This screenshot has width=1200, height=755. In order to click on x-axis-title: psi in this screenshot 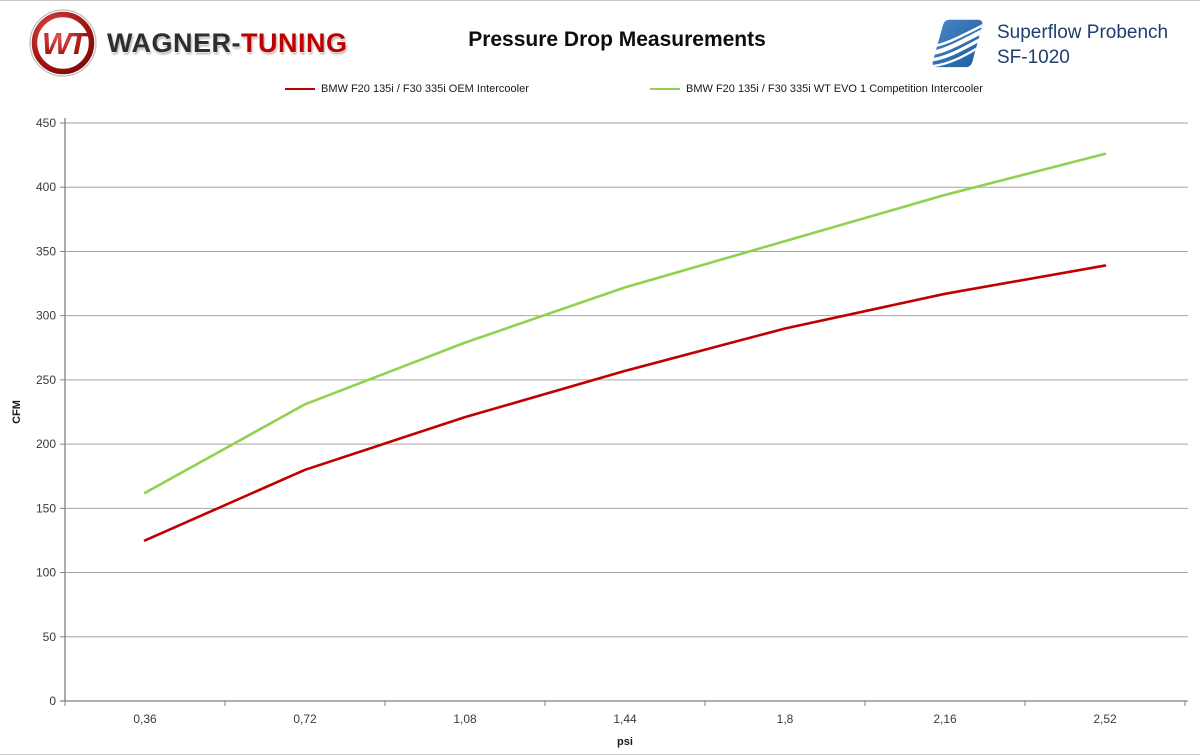, I will do `click(625, 742)`.